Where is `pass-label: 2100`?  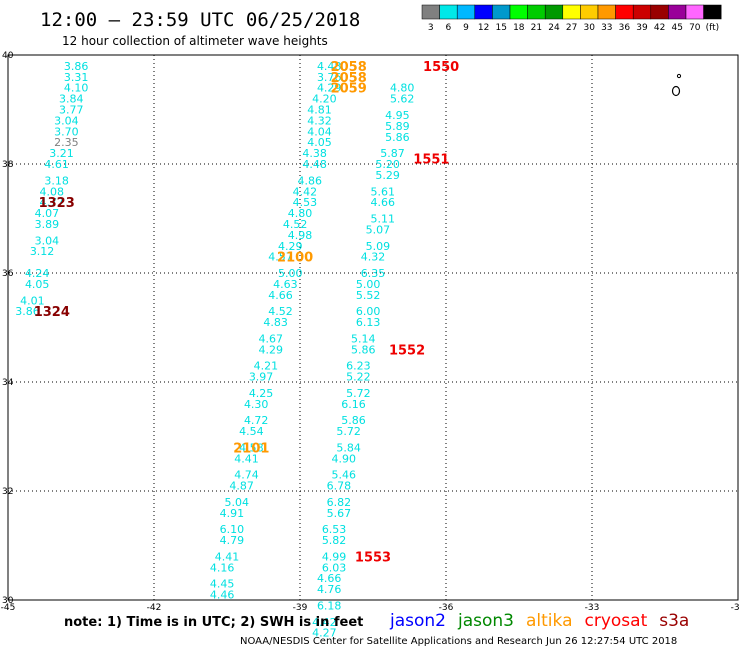
pass-label: 2100 is located at coordinates (295, 258).